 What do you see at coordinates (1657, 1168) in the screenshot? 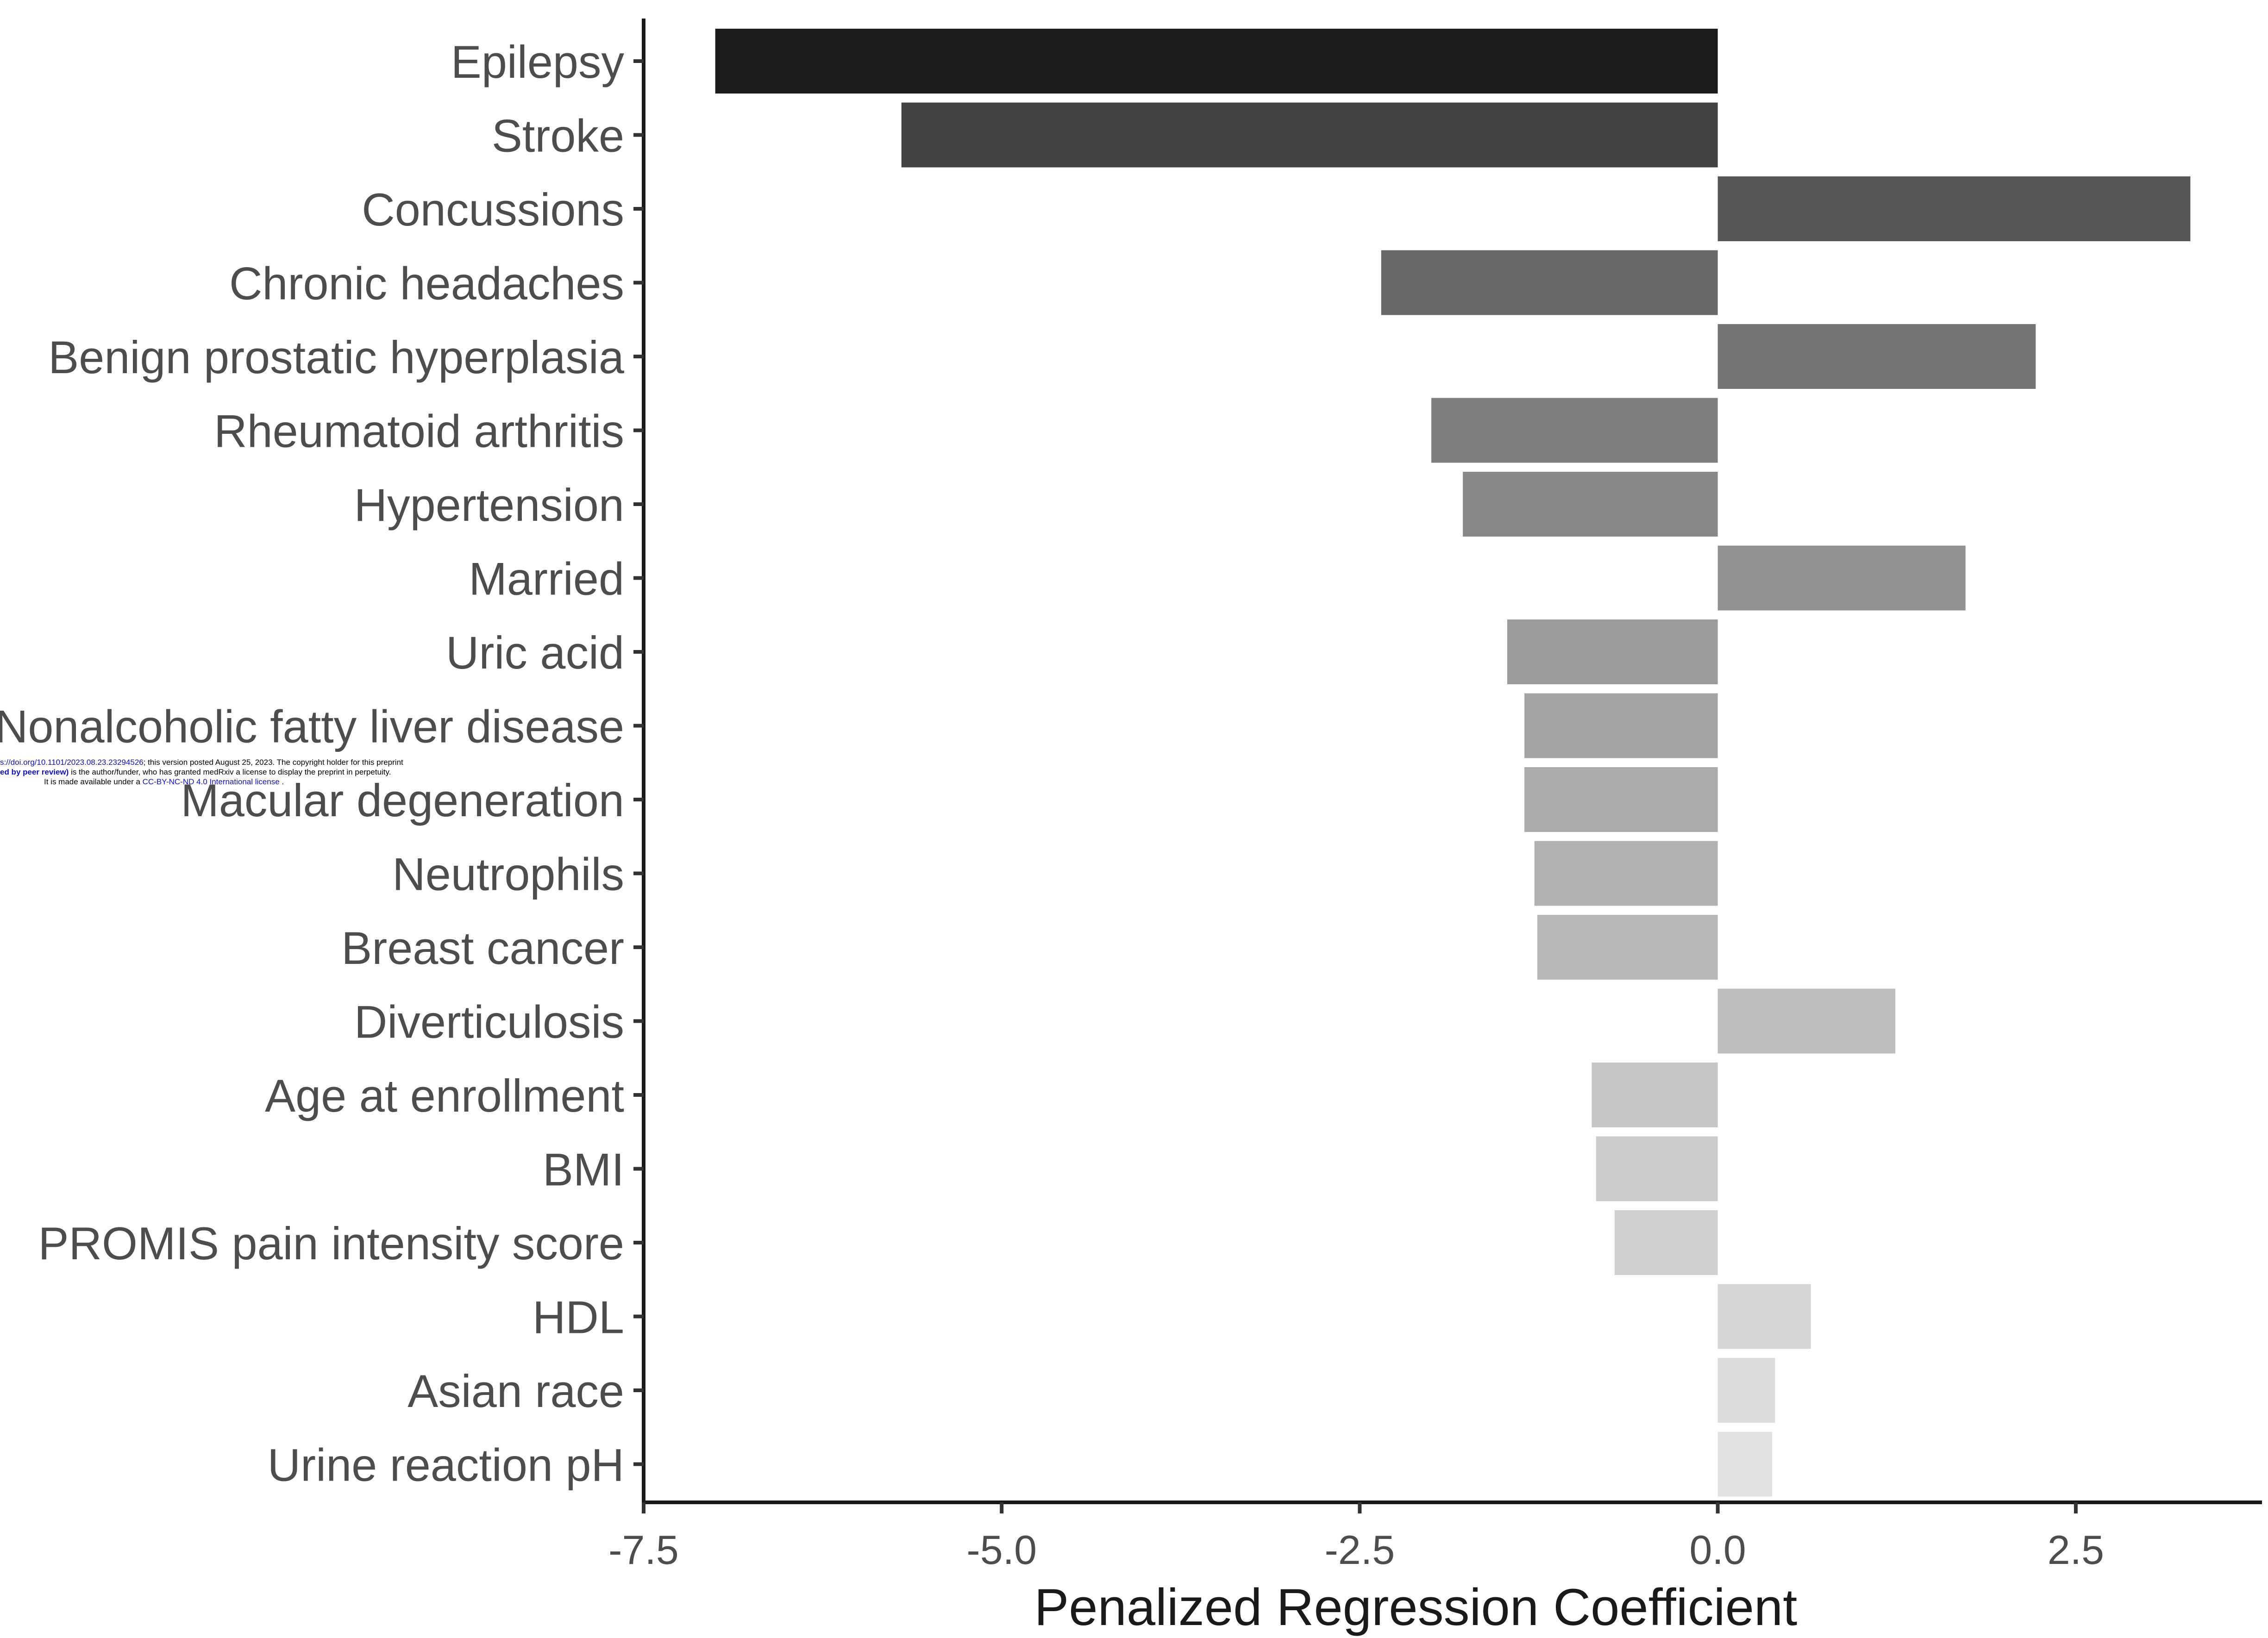
I see `bar-bmi` at bounding box center [1657, 1168].